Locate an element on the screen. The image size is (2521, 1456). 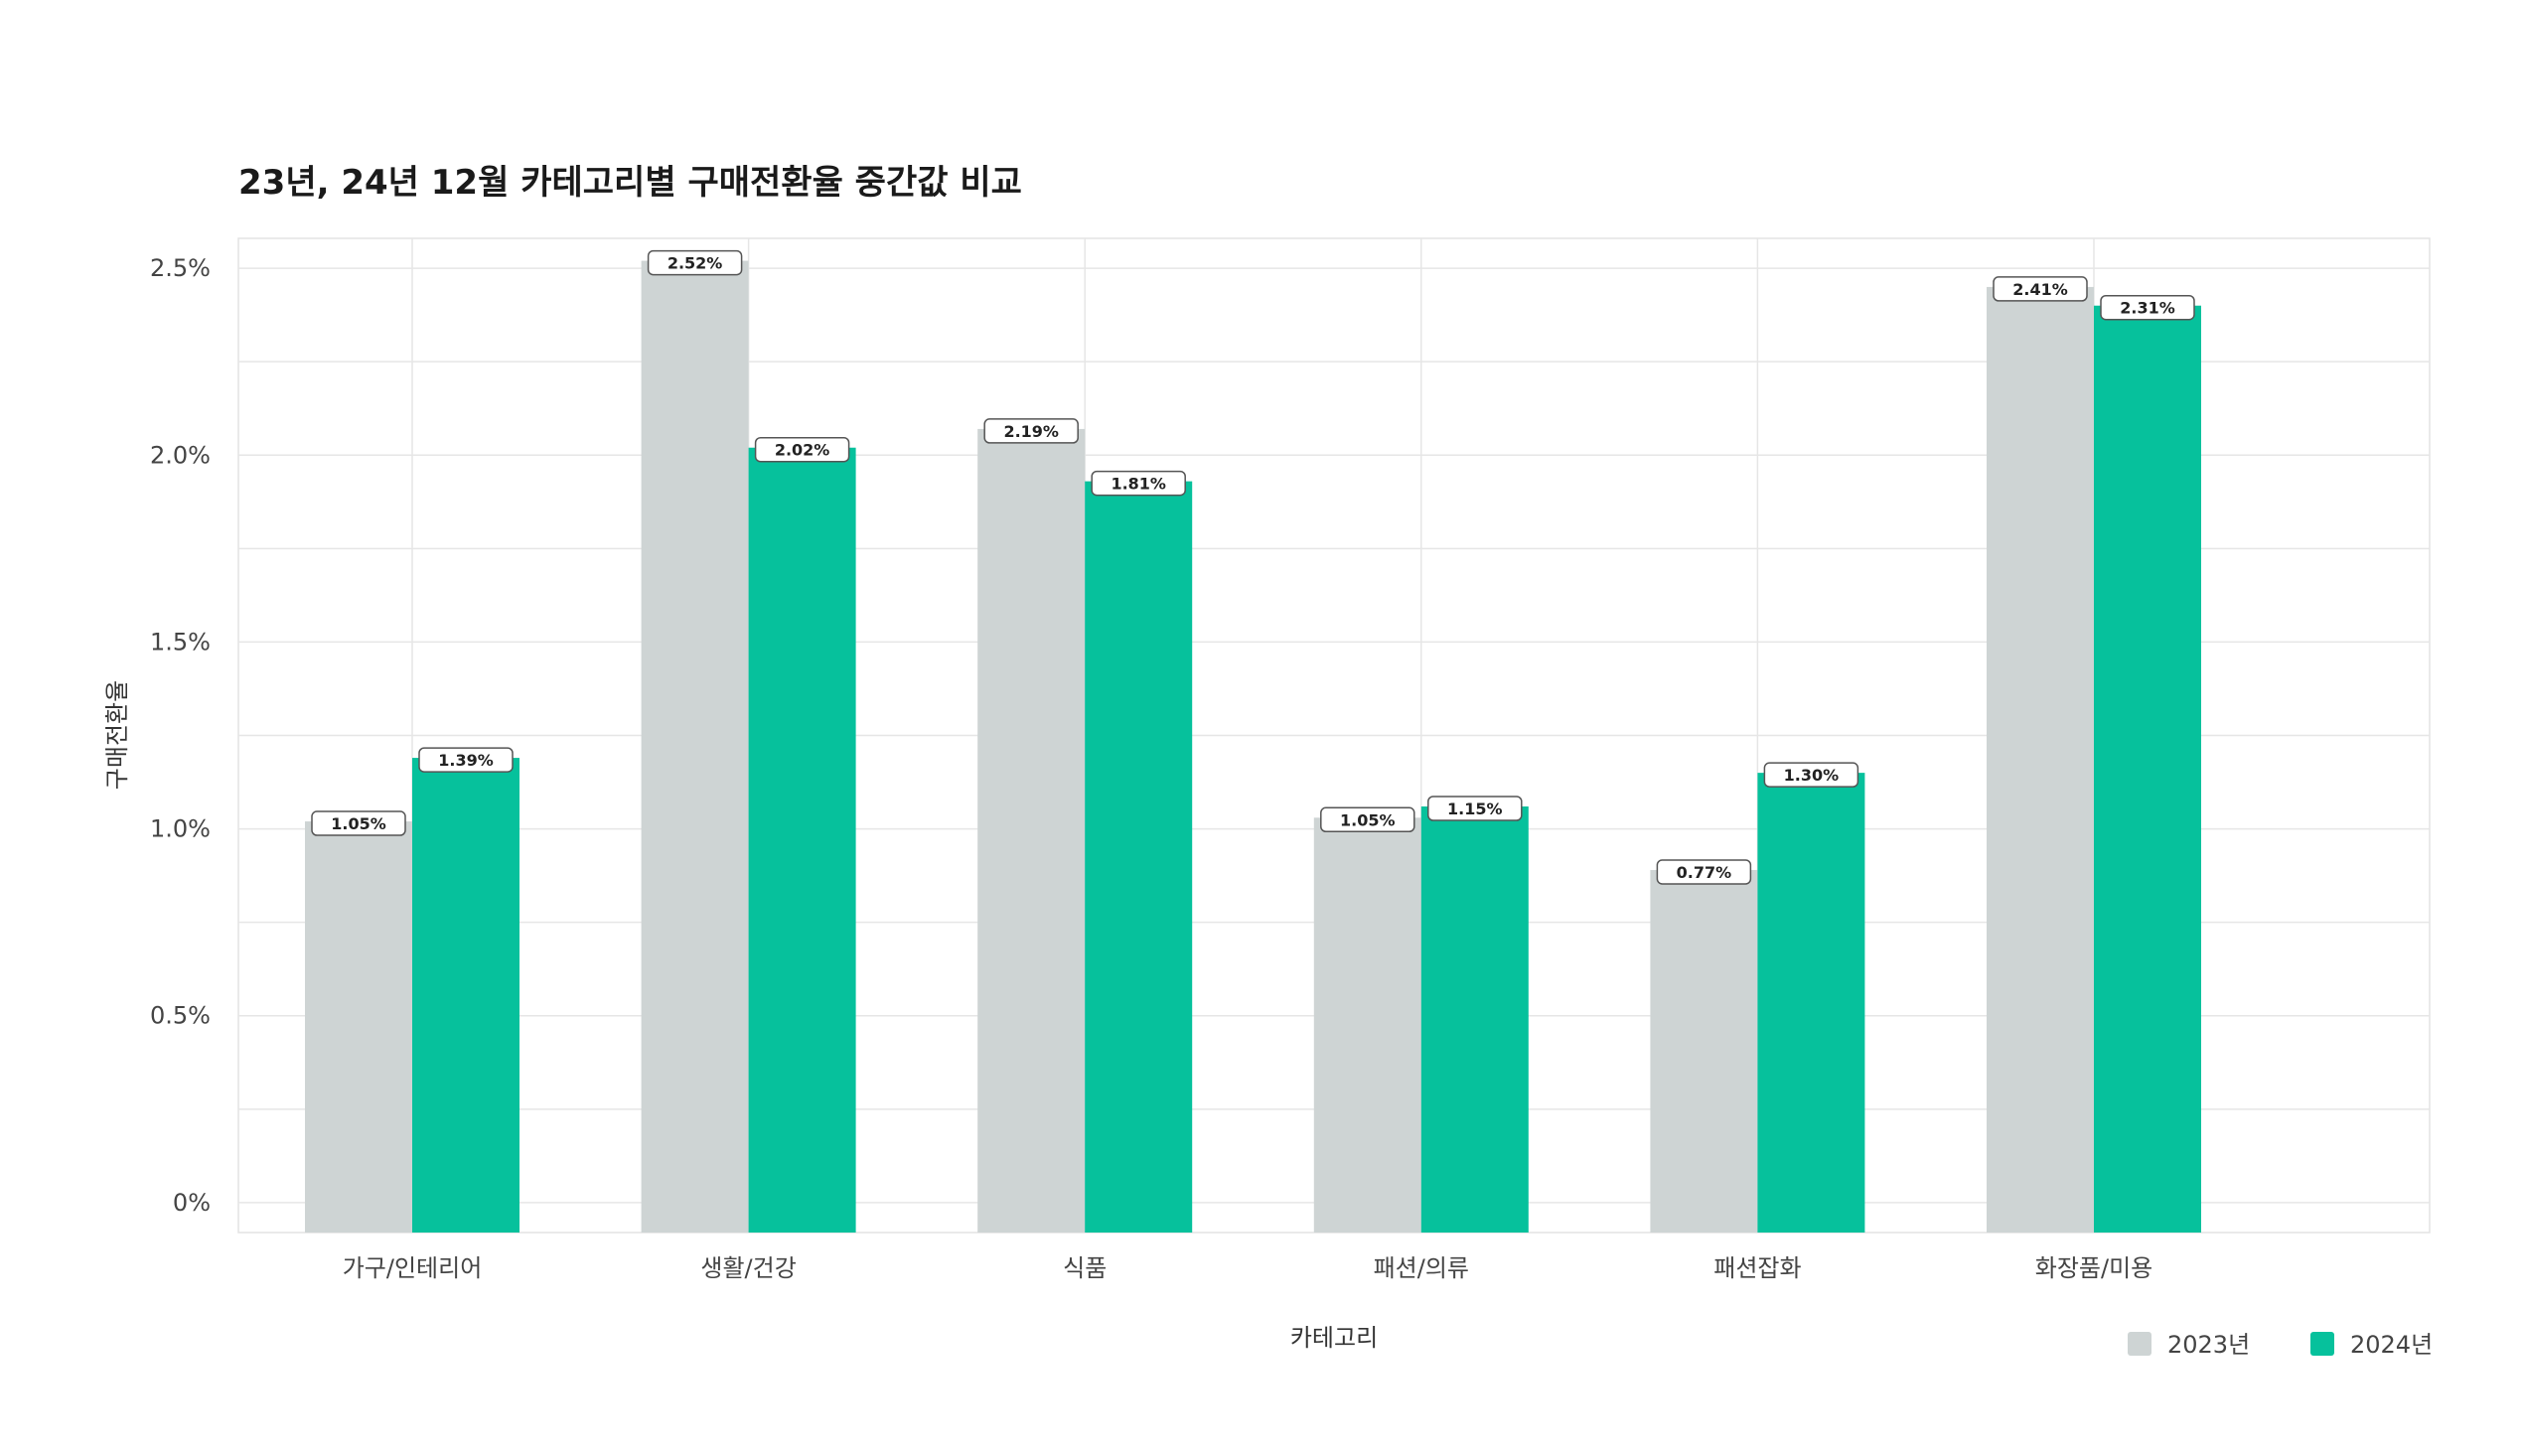
data-label: 1.81% is located at coordinates (1138, 484).